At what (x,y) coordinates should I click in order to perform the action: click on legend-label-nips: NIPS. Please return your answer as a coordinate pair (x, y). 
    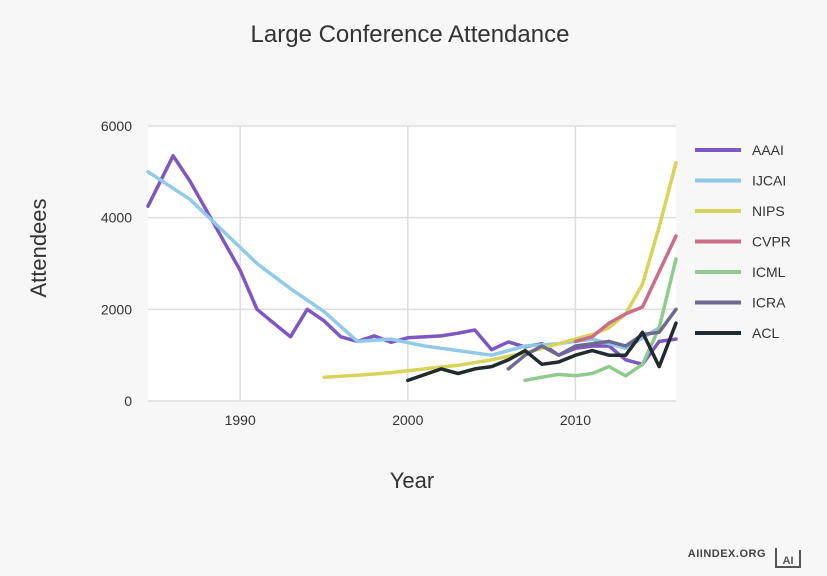
    Looking at the image, I should click on (768, 211).